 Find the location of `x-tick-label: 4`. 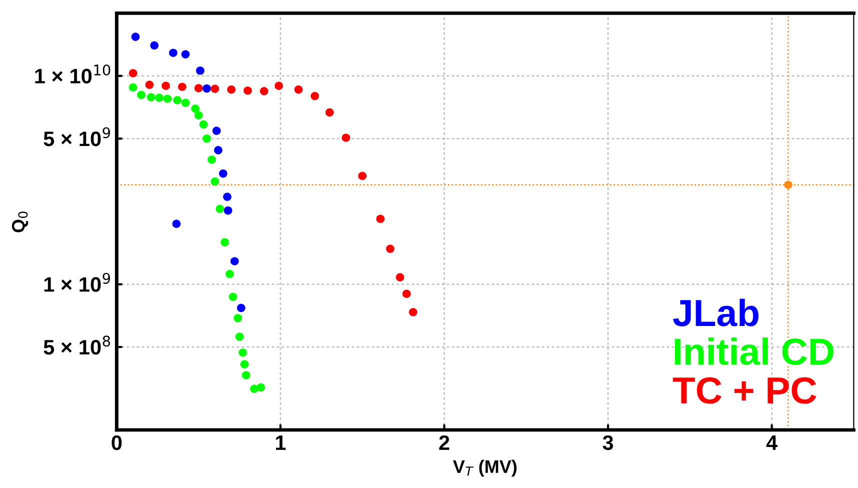

x-tick-label: 4 is located at coordinates (772, 443).